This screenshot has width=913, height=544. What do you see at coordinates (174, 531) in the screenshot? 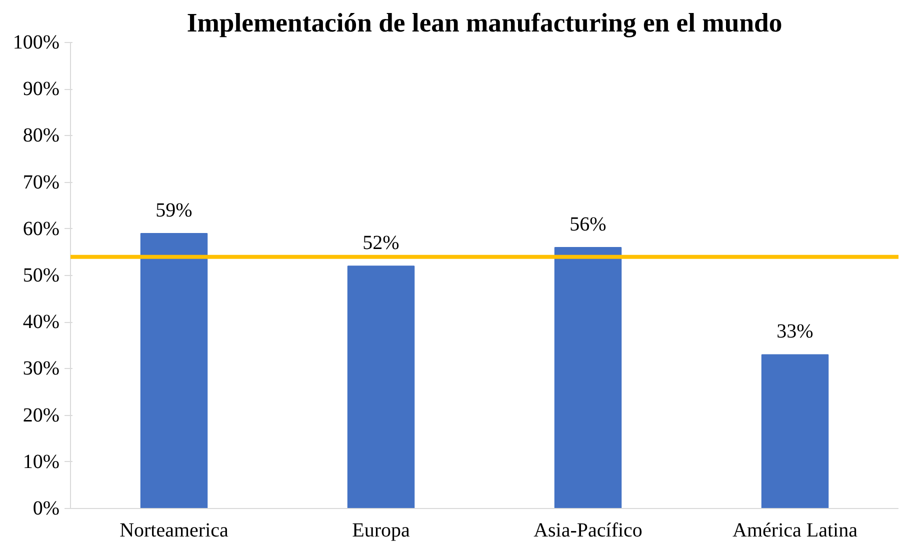
I see `x-tick-label: Norteamerica` at bounding box center [174, 531].